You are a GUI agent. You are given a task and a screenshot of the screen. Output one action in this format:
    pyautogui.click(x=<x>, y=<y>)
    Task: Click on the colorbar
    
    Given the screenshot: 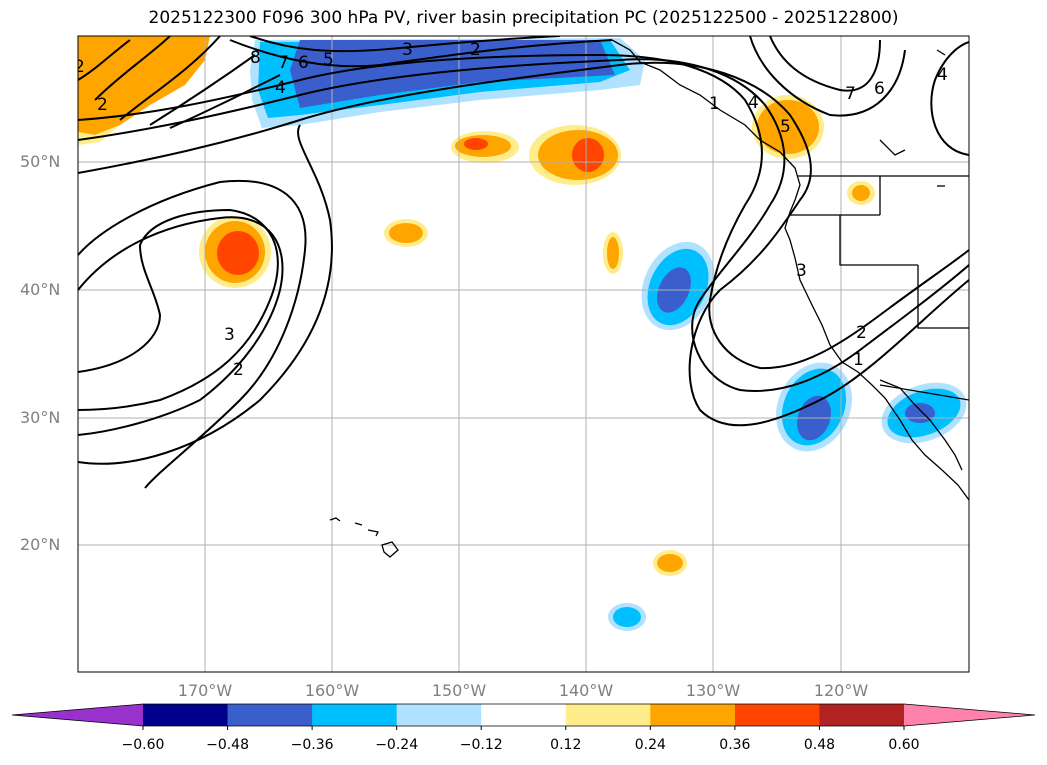 What is the action you would take?
    pyautogui.click(x=523, y=716)
    